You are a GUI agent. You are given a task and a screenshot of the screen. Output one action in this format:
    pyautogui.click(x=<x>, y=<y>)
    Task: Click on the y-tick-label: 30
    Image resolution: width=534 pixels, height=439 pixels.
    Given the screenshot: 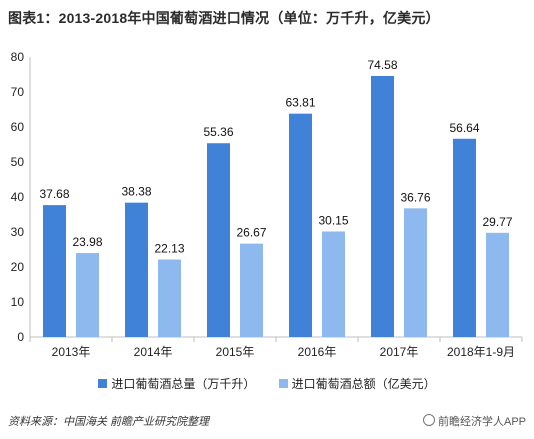 What is the action you would take?
    pyautogui.click(x=18, y=232)
    